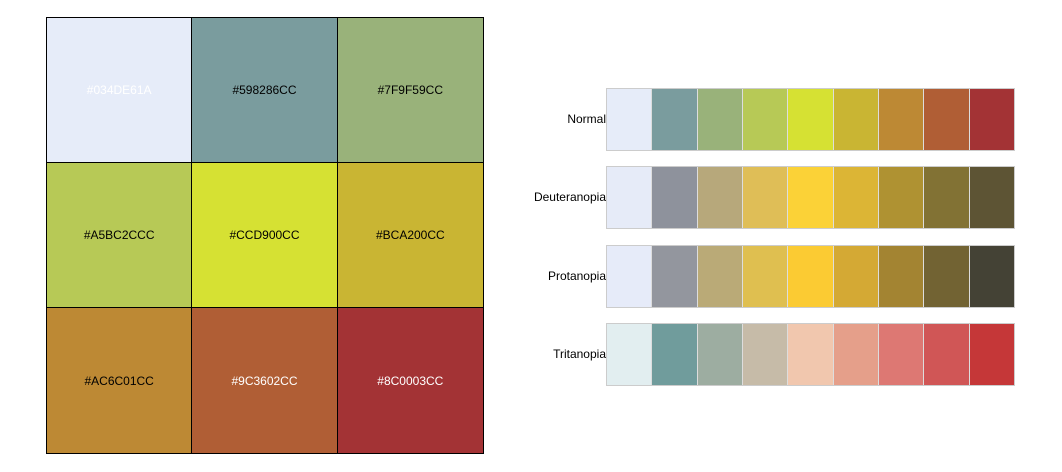  I want to click on swatch-cell: #AC6C01CC, so click(120, 380).